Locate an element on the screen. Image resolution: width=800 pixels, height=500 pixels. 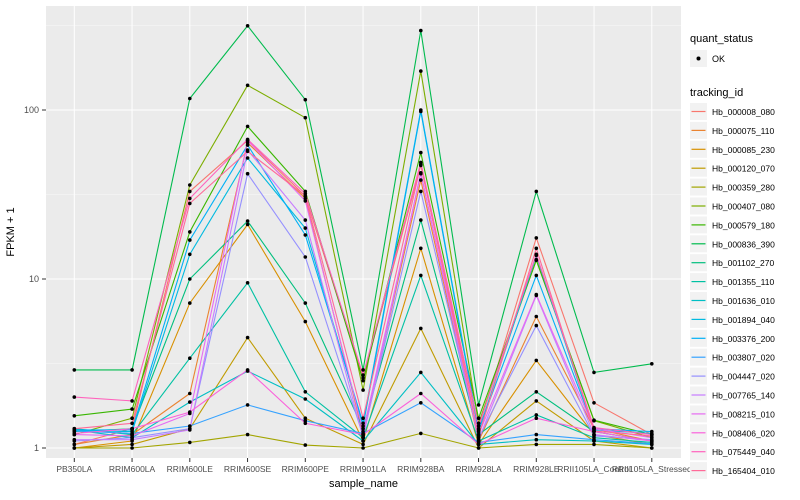
legend-label-Hb_000008_080: Hb_000008_080 is located at coordinates (743, 112).